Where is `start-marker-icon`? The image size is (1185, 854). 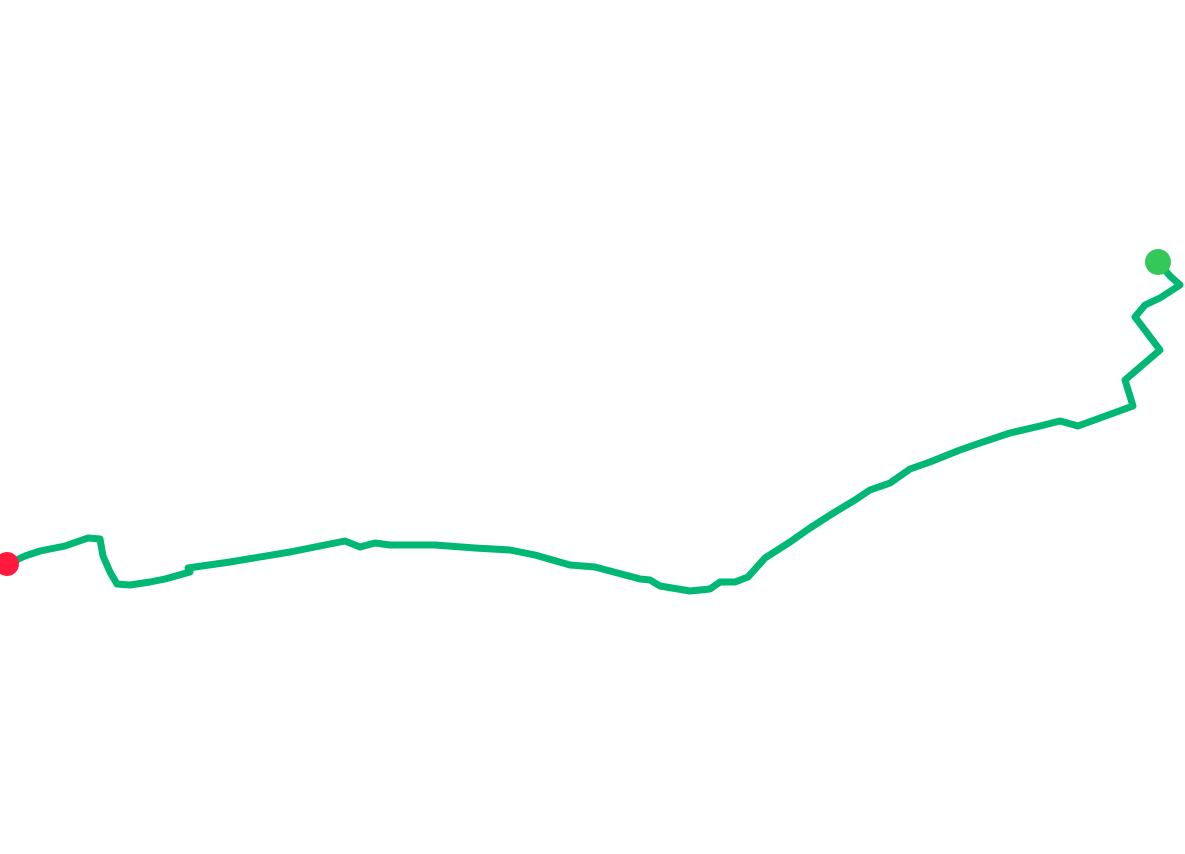 start-marker-icon is located at coordinates (1158, 262).